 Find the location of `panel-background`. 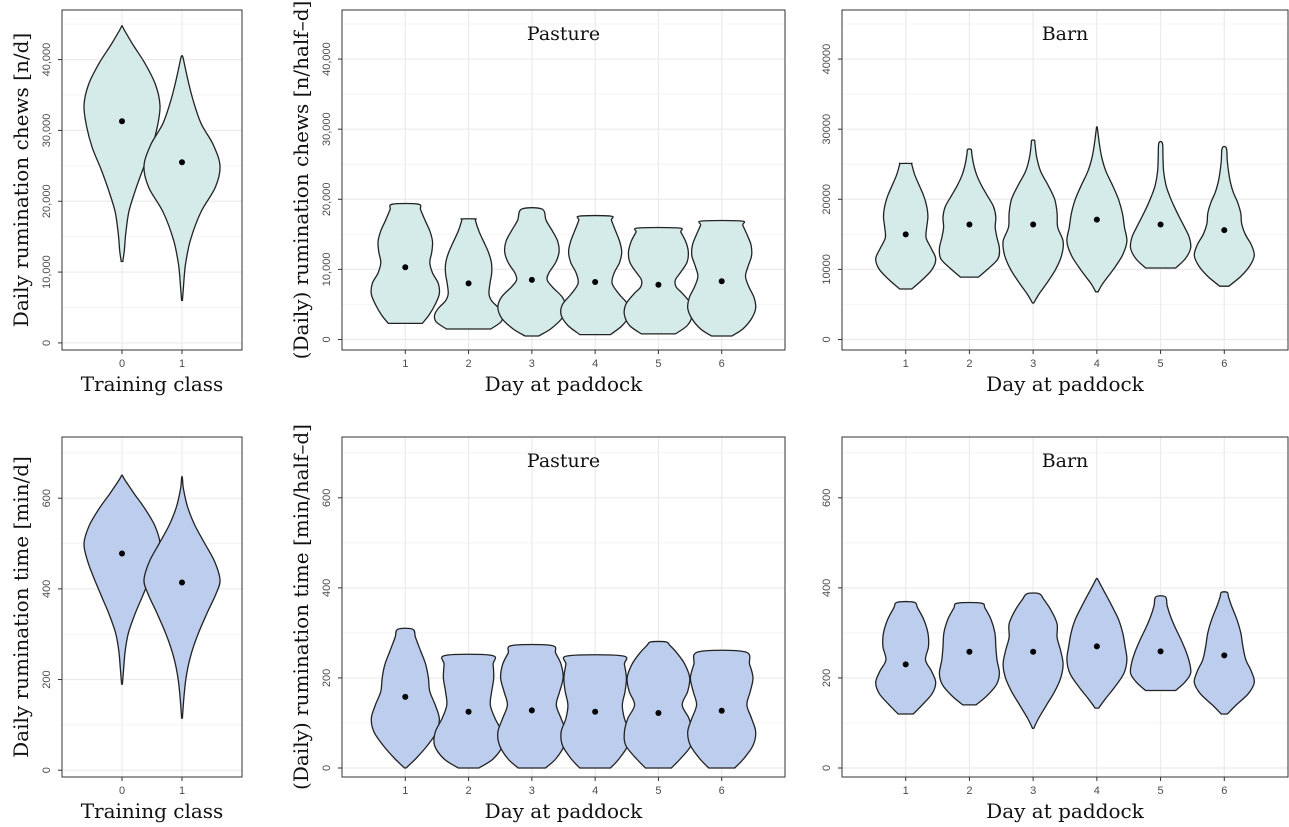

panel-background is located at coordinates (152, 607).